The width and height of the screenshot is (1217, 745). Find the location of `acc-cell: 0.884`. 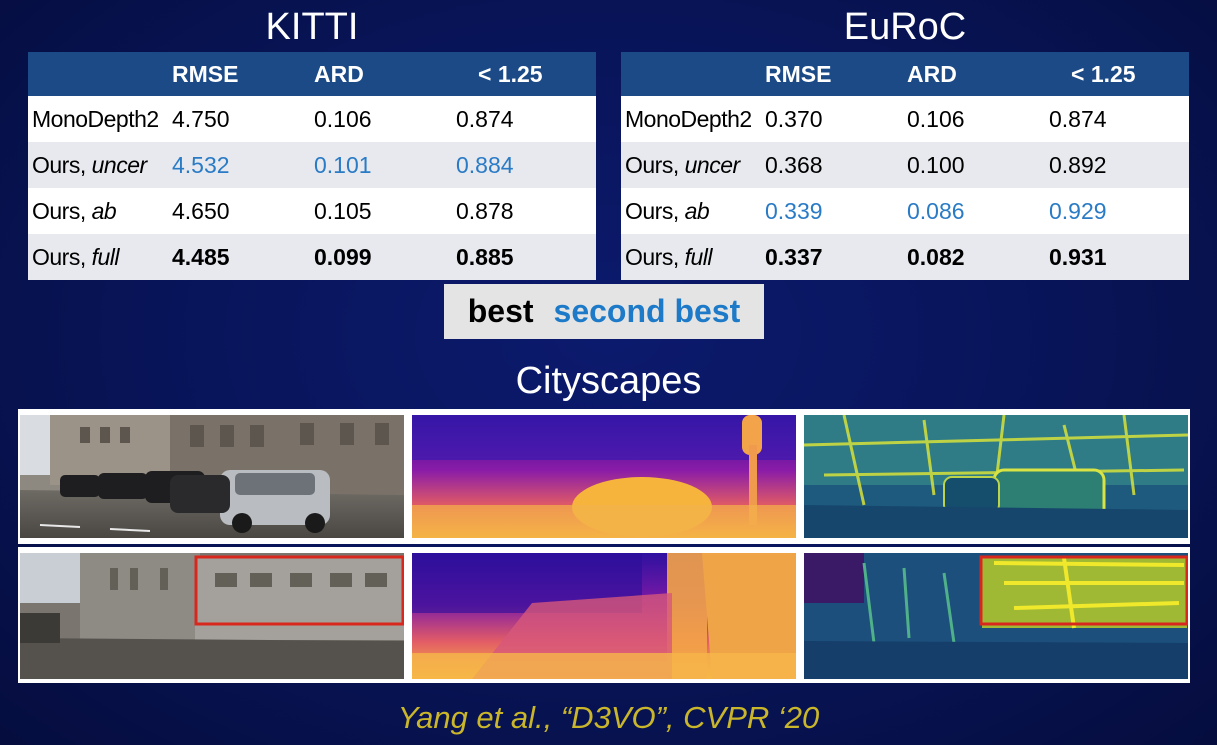

acc-cell: 0.884 is located at coordinates (526, 165).